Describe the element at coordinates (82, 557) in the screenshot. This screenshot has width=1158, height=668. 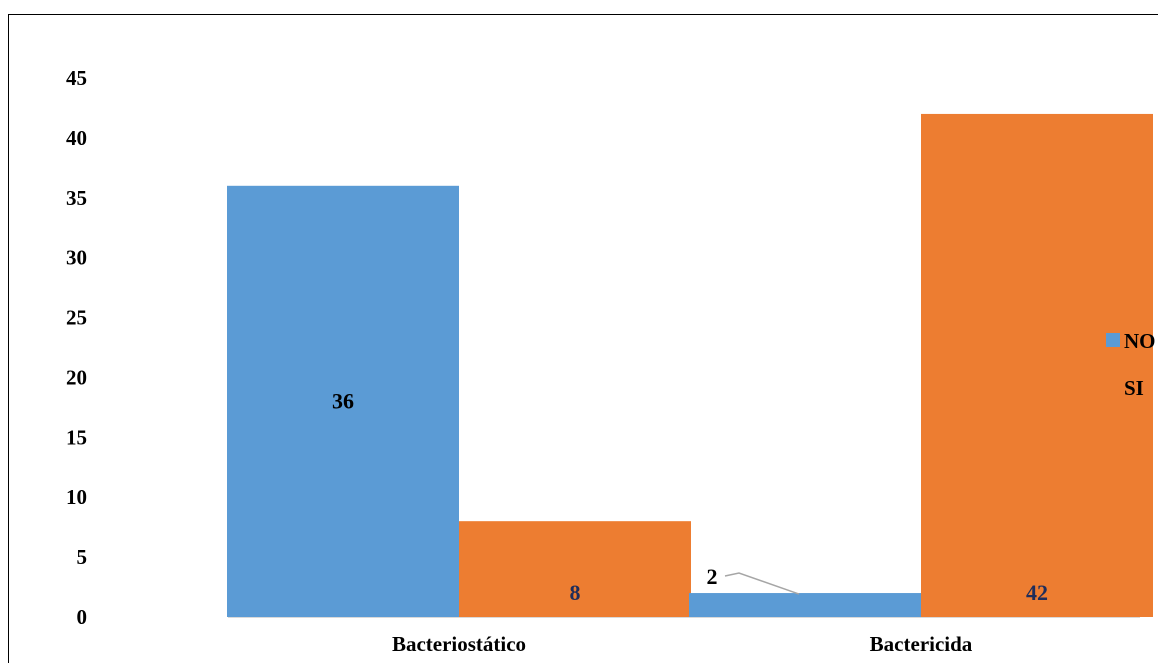
I see `y-tick-label: 5` at that location.